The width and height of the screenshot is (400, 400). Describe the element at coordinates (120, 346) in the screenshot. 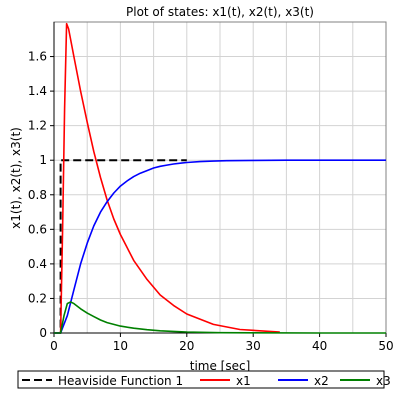

I see `x-tick-label: 10` at that location.